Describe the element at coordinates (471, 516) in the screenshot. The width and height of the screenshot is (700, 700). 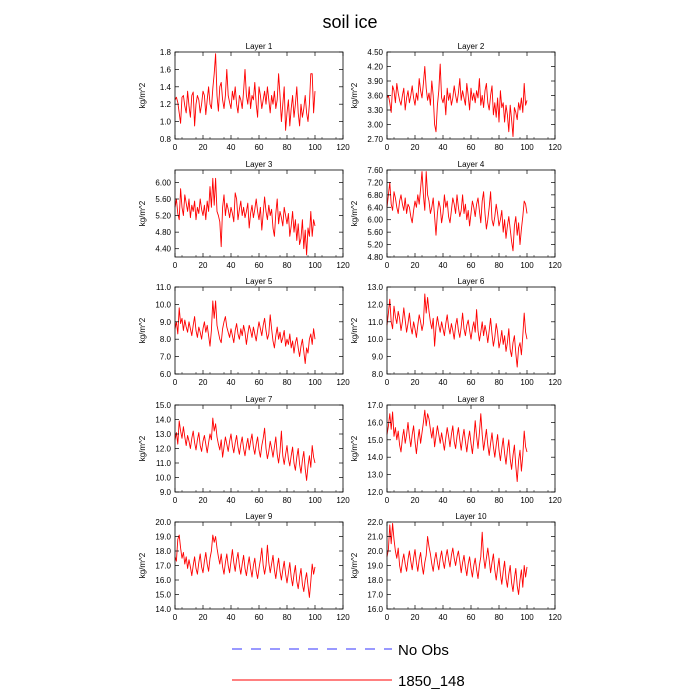
I see `panel-title: Layer 10` at that location.